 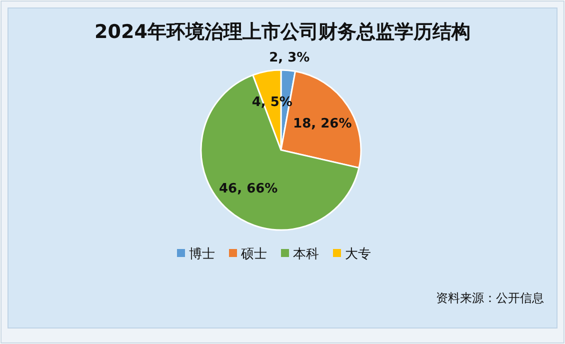 What do you see at coordinates (248, 188) in the screenshot?
I see `data-label: 46, 66%` at bounding box center [248, 188].